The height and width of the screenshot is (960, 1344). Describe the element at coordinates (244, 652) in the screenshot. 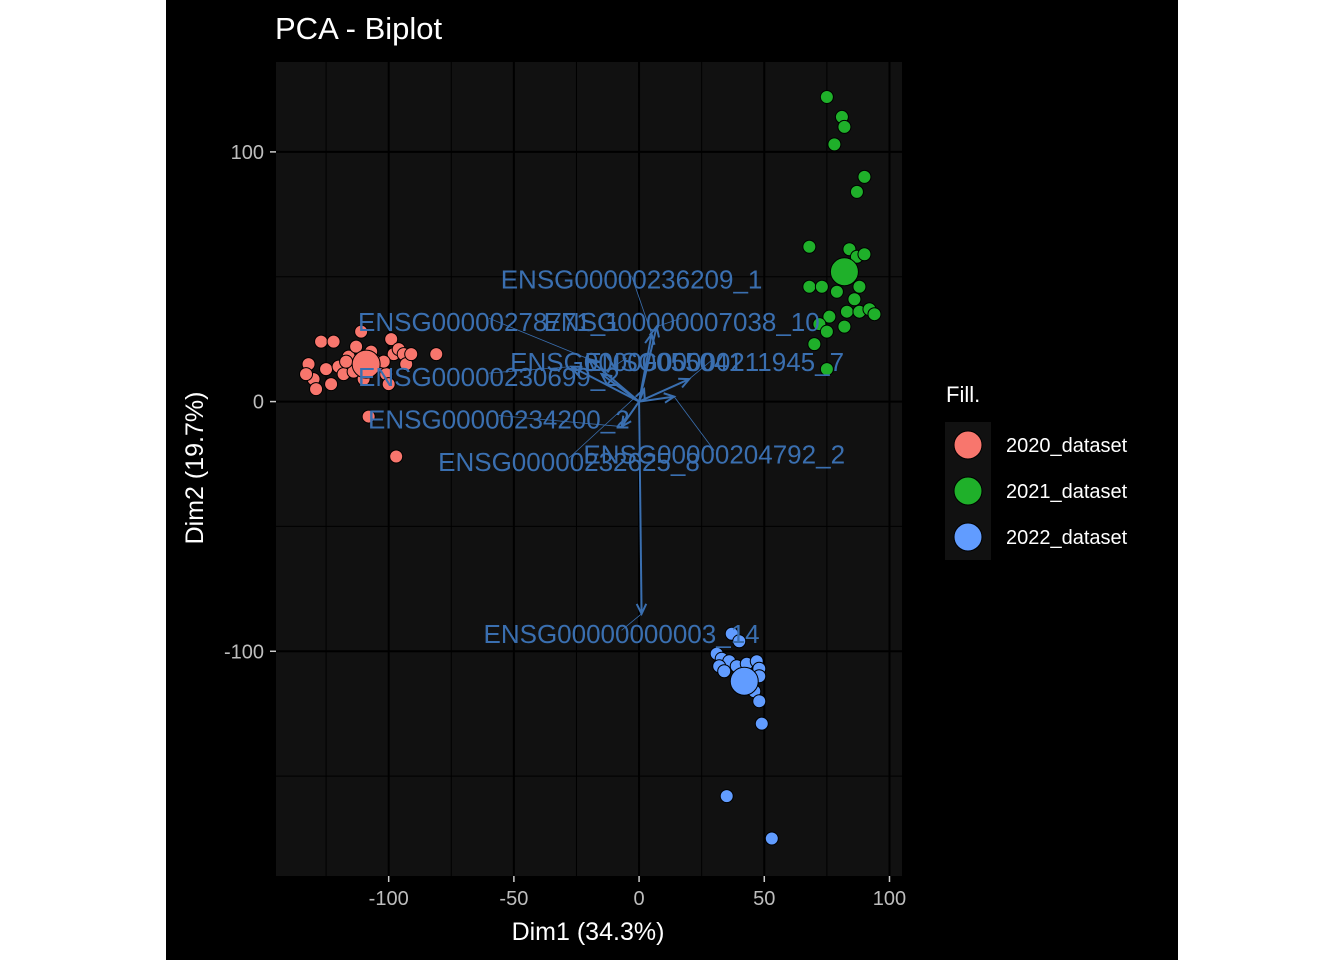

I see `y-tick-label: -100` at that location.